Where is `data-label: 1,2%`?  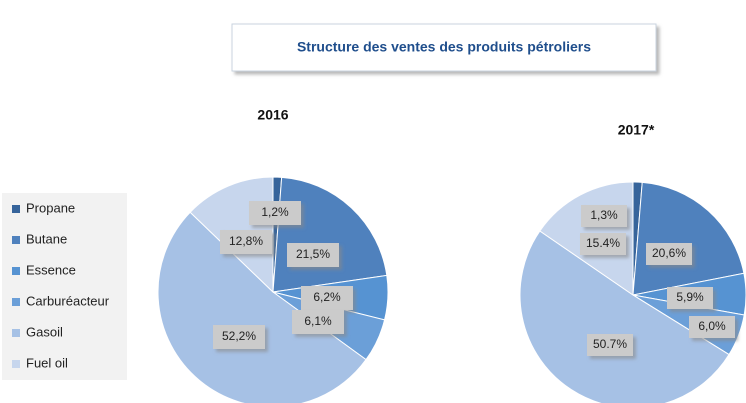 data-label: 1,2% is located at coordinates (275, 212).